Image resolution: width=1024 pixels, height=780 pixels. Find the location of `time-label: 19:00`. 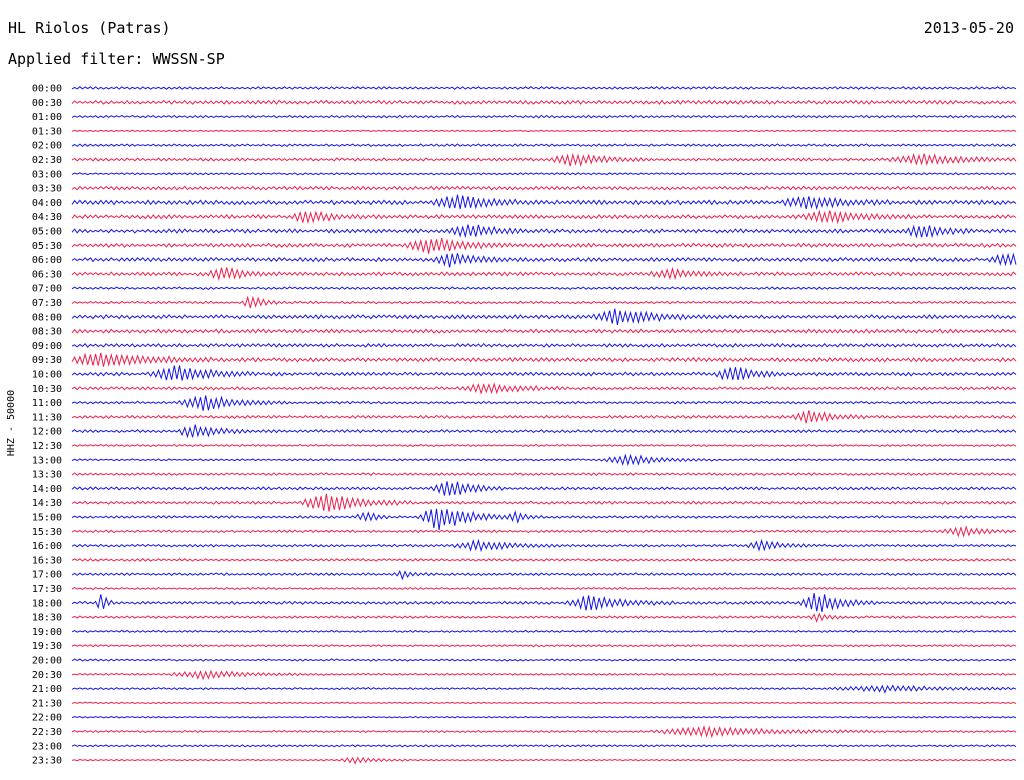

time-label: 19:00 is located at coordinates (47, 632).